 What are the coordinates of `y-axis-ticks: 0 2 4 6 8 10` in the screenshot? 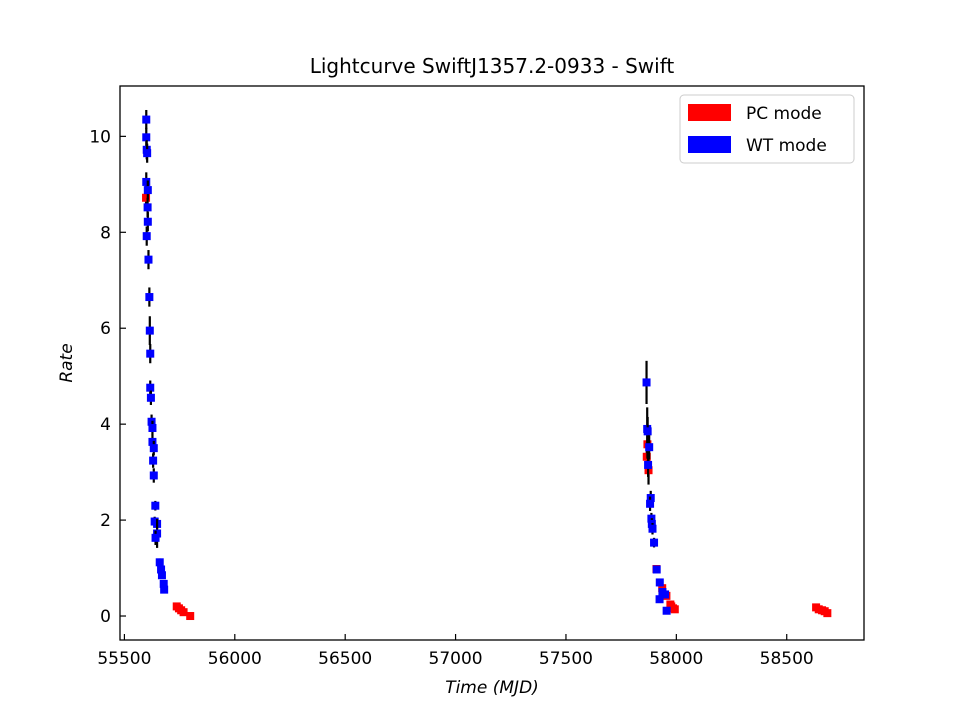 It's located at (107, 377).